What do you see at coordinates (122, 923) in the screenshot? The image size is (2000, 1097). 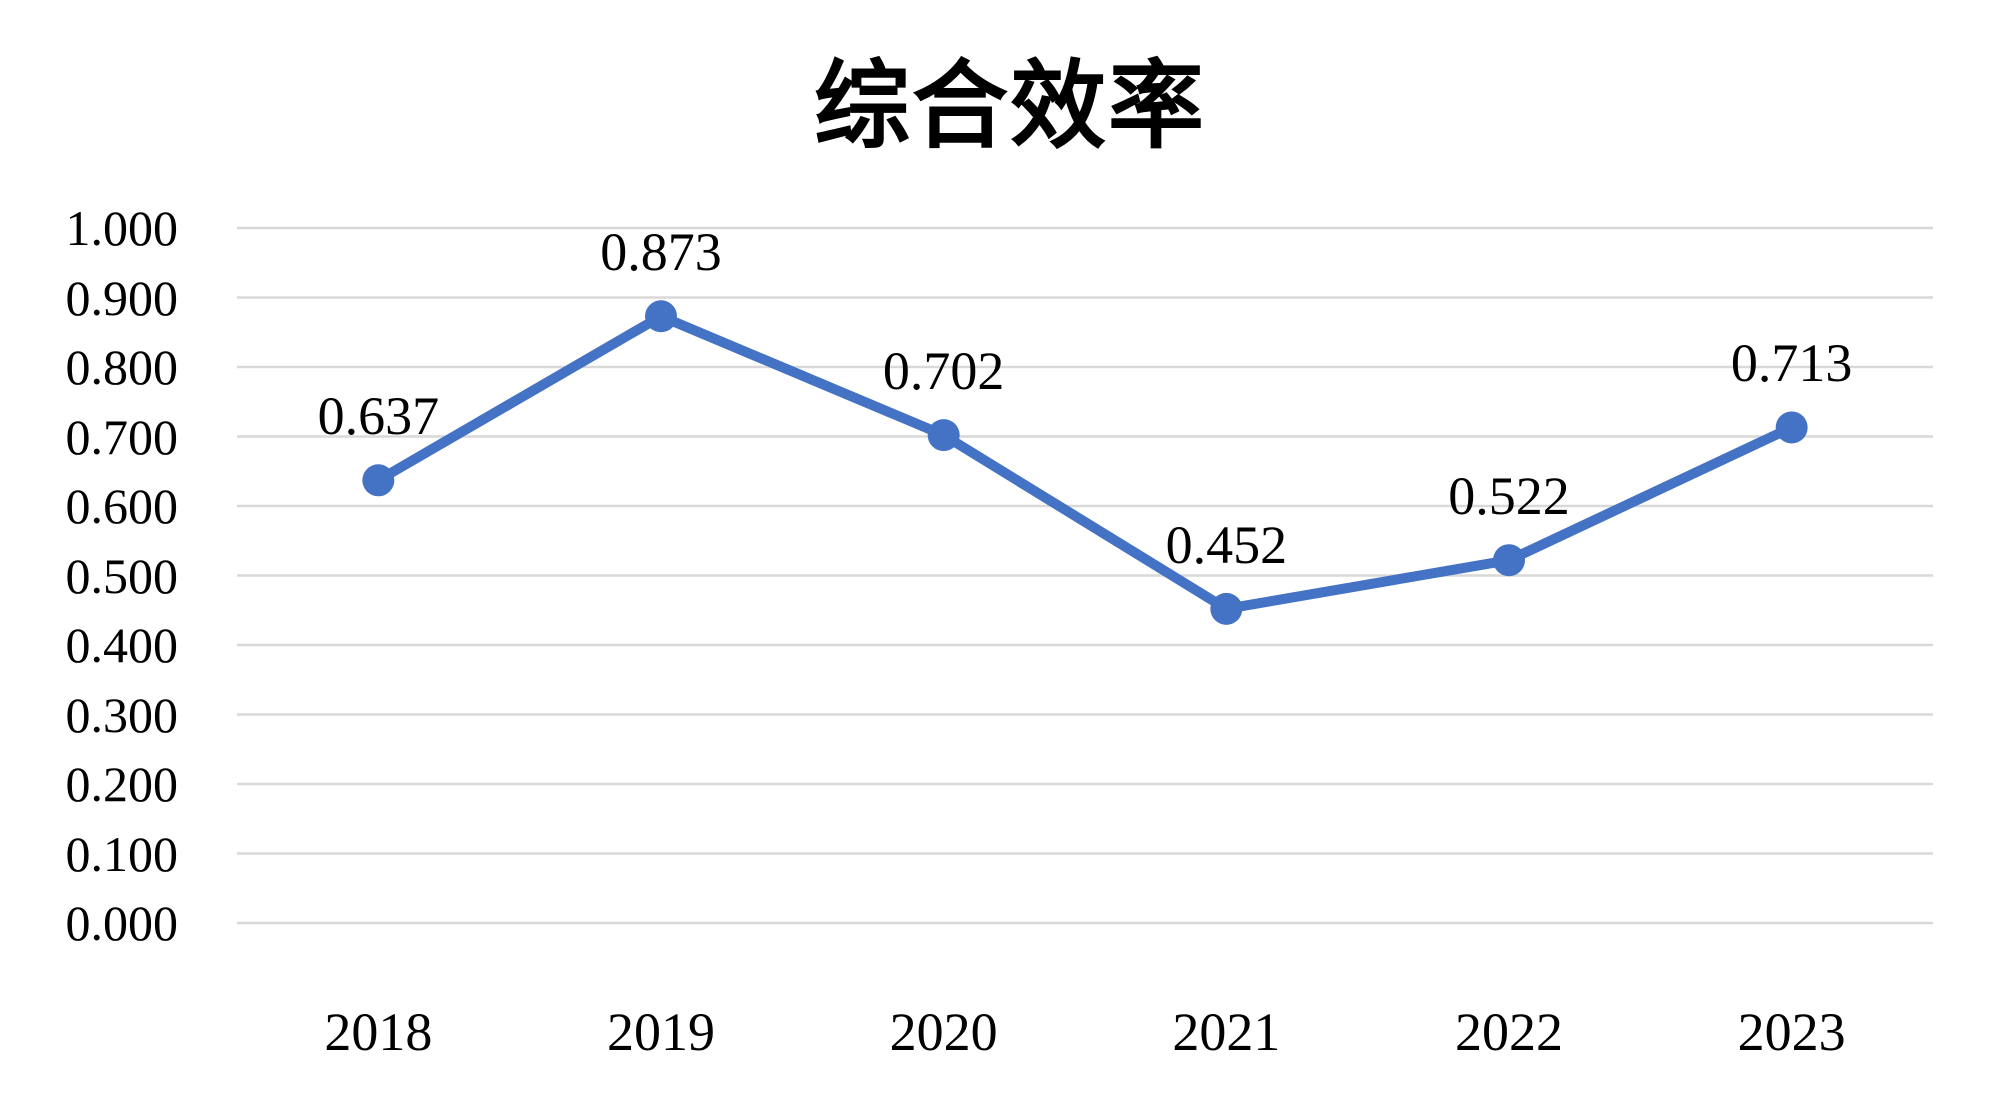 I see `y-axis-tick-label: 0.000` at bounding box center [122, 923].